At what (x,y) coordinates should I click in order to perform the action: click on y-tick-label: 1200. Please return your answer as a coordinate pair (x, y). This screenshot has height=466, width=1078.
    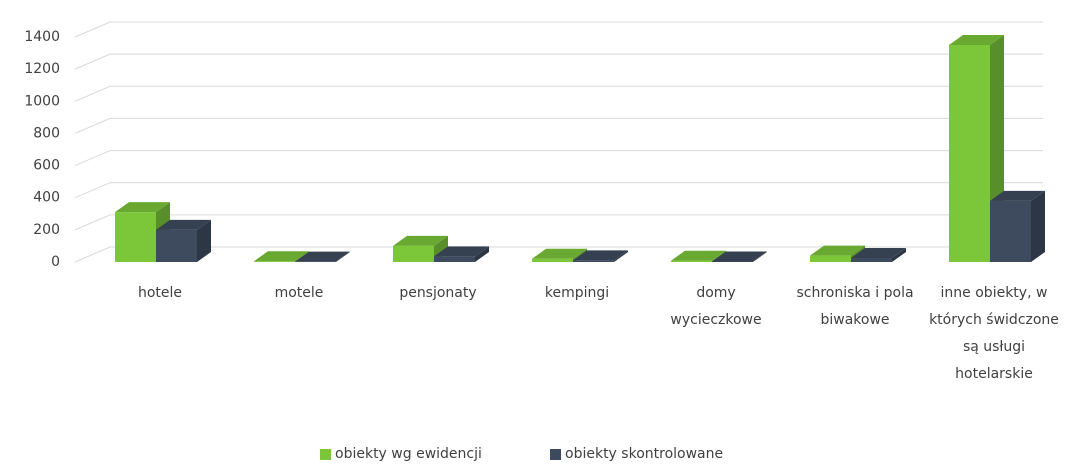
    Looking at the image, I should click on (42, 69).